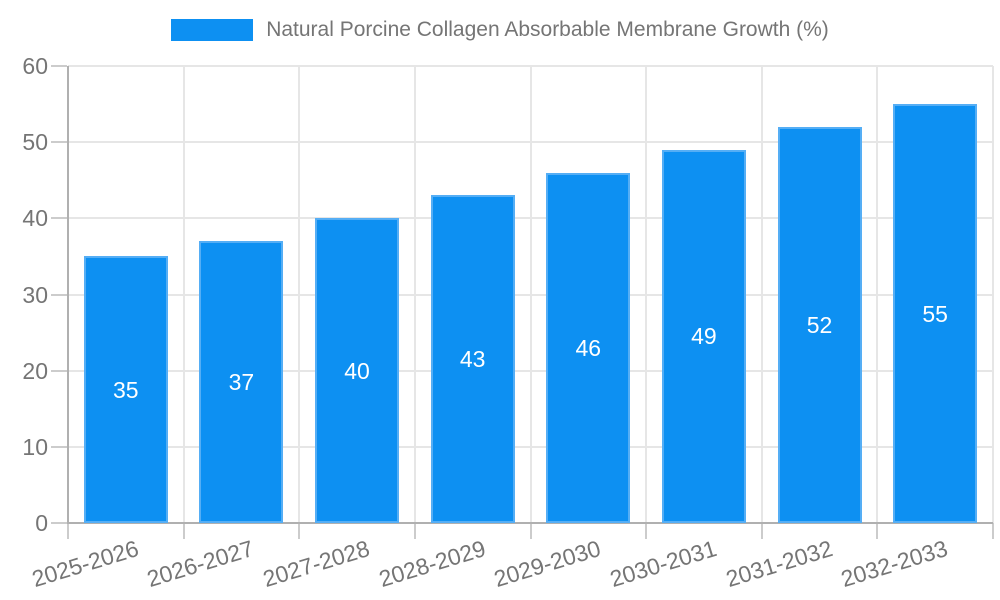 The width and height of the screenshot is (1000, 600). I want to click on x-tick-label: 2025-2026, so click(85, 564).